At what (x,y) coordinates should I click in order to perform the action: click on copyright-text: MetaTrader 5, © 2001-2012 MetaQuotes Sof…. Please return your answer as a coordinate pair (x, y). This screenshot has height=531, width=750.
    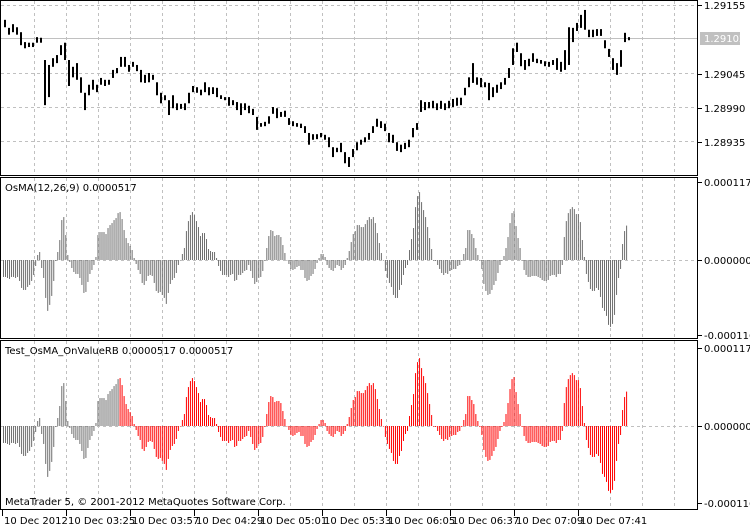
    Looking at the image, I should click on (145, 502).